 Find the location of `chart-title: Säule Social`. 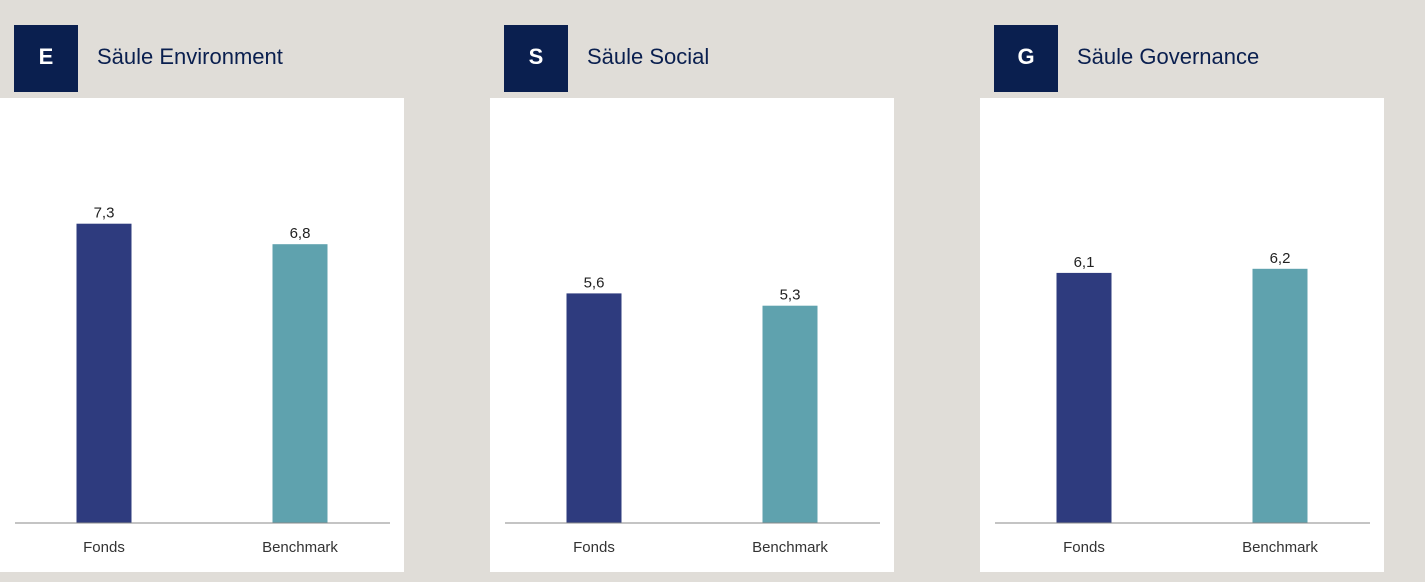

chart-title: Säule Social is located at coordinates (648, 56).